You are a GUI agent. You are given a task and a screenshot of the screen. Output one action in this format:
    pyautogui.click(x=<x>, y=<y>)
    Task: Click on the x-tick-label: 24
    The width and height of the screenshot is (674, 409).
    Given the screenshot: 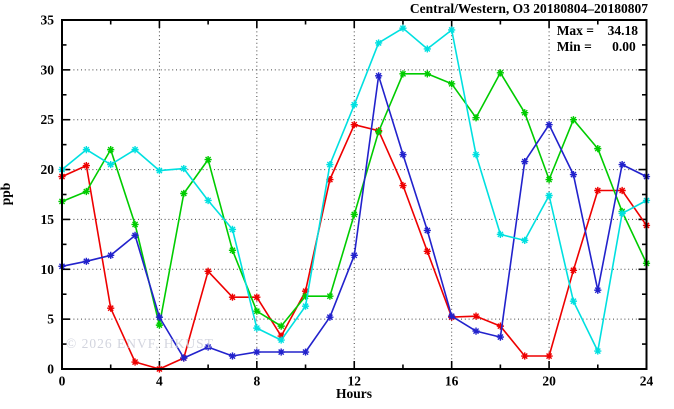 What is the action you would take?
    pyautogui.click(x=647, y=381)
    